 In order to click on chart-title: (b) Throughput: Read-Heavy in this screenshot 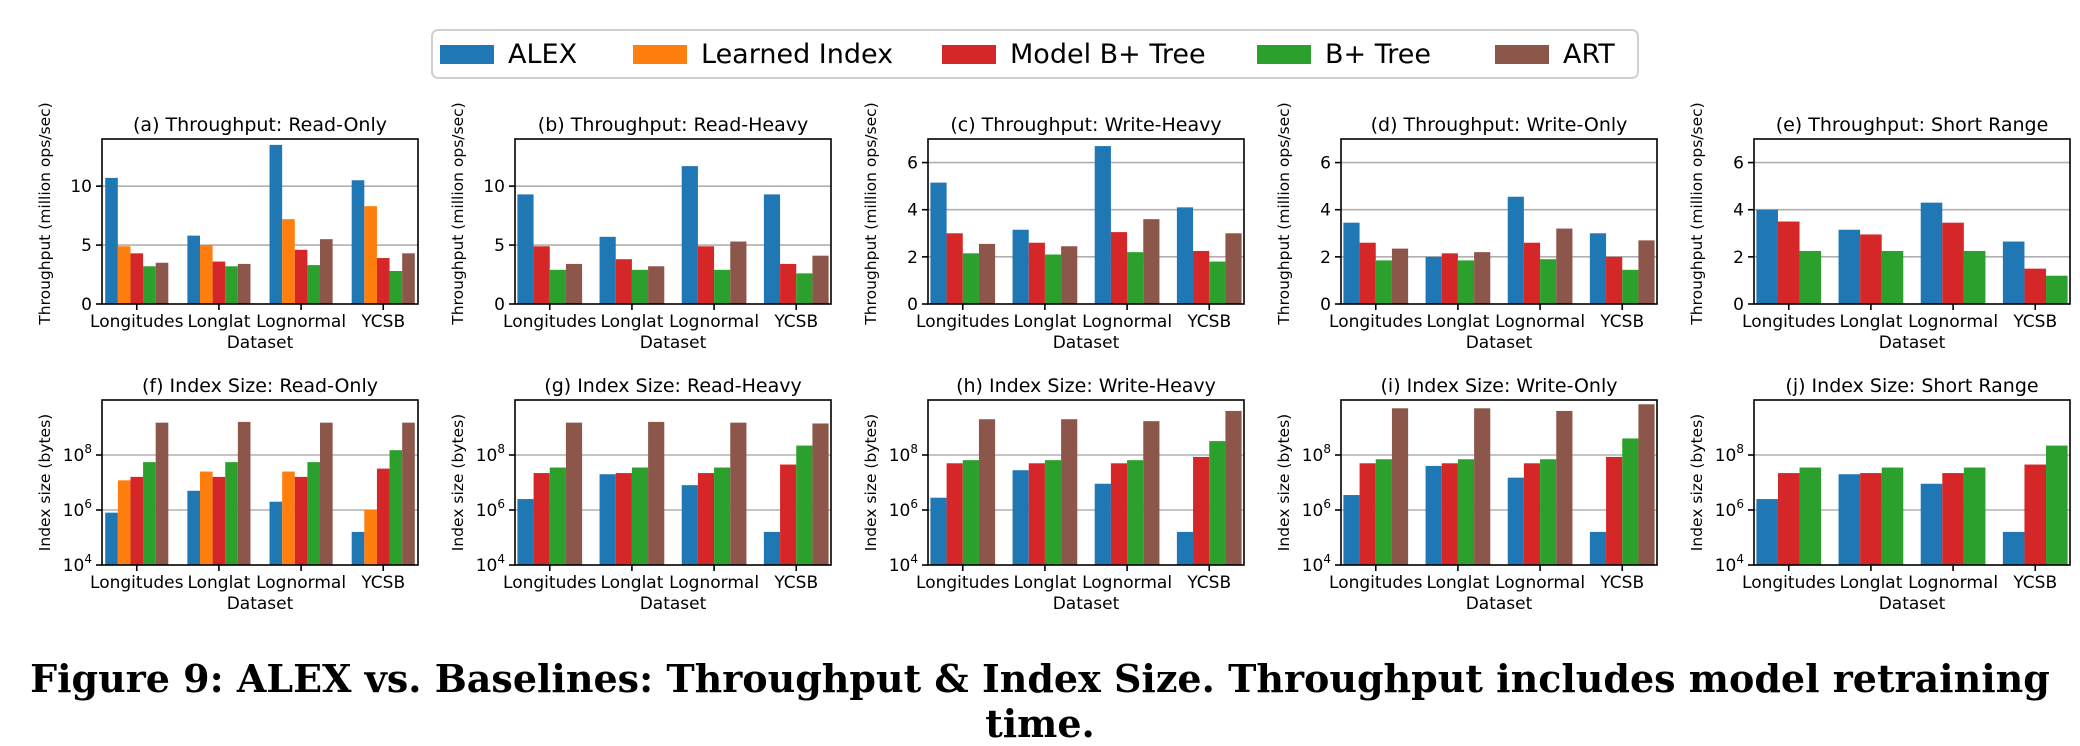, I will do `click(673, 125)`.